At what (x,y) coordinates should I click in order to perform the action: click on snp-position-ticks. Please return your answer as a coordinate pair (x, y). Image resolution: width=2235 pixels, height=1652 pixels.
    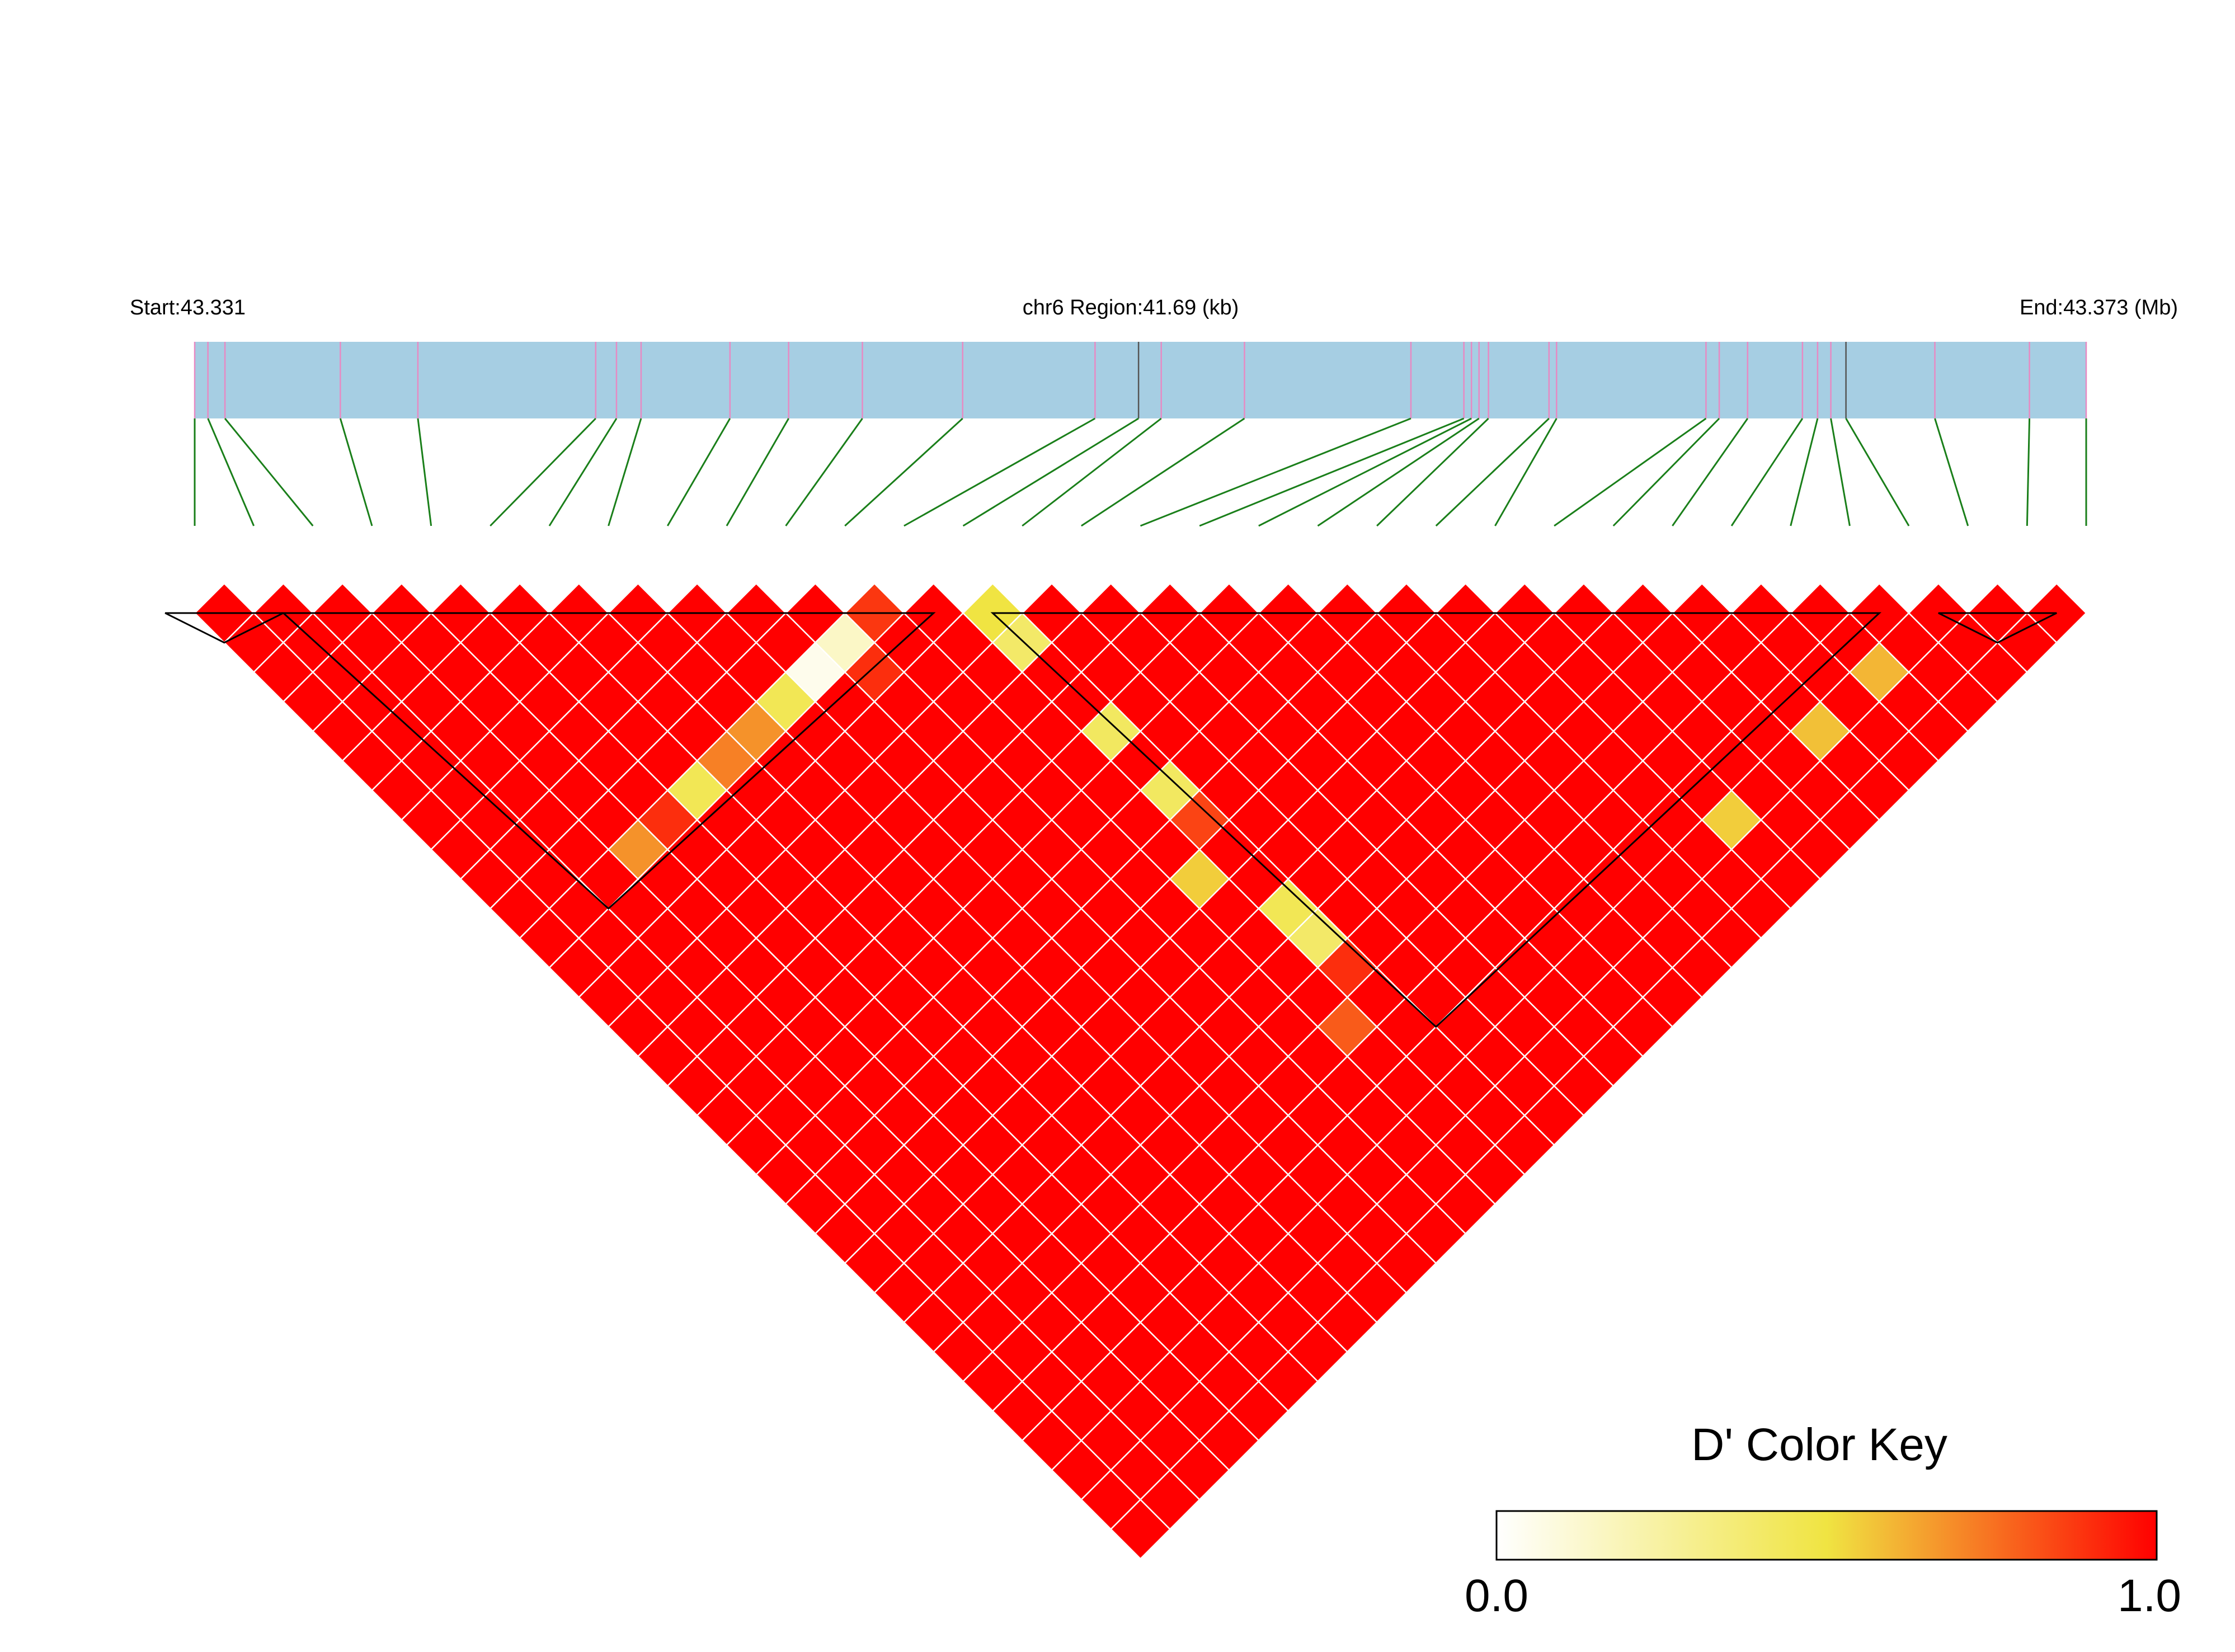
    Looking at the image, I should click on (1140, 380).